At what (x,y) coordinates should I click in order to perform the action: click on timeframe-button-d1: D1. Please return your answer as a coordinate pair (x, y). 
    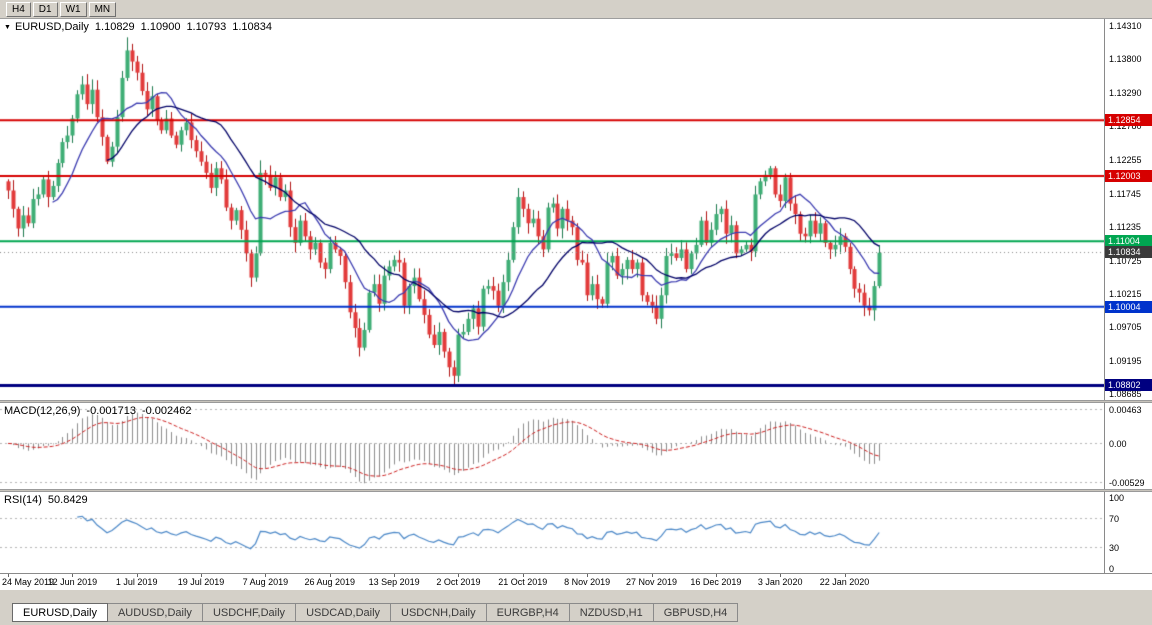
    Looking at the image, I should click on (45, 9).